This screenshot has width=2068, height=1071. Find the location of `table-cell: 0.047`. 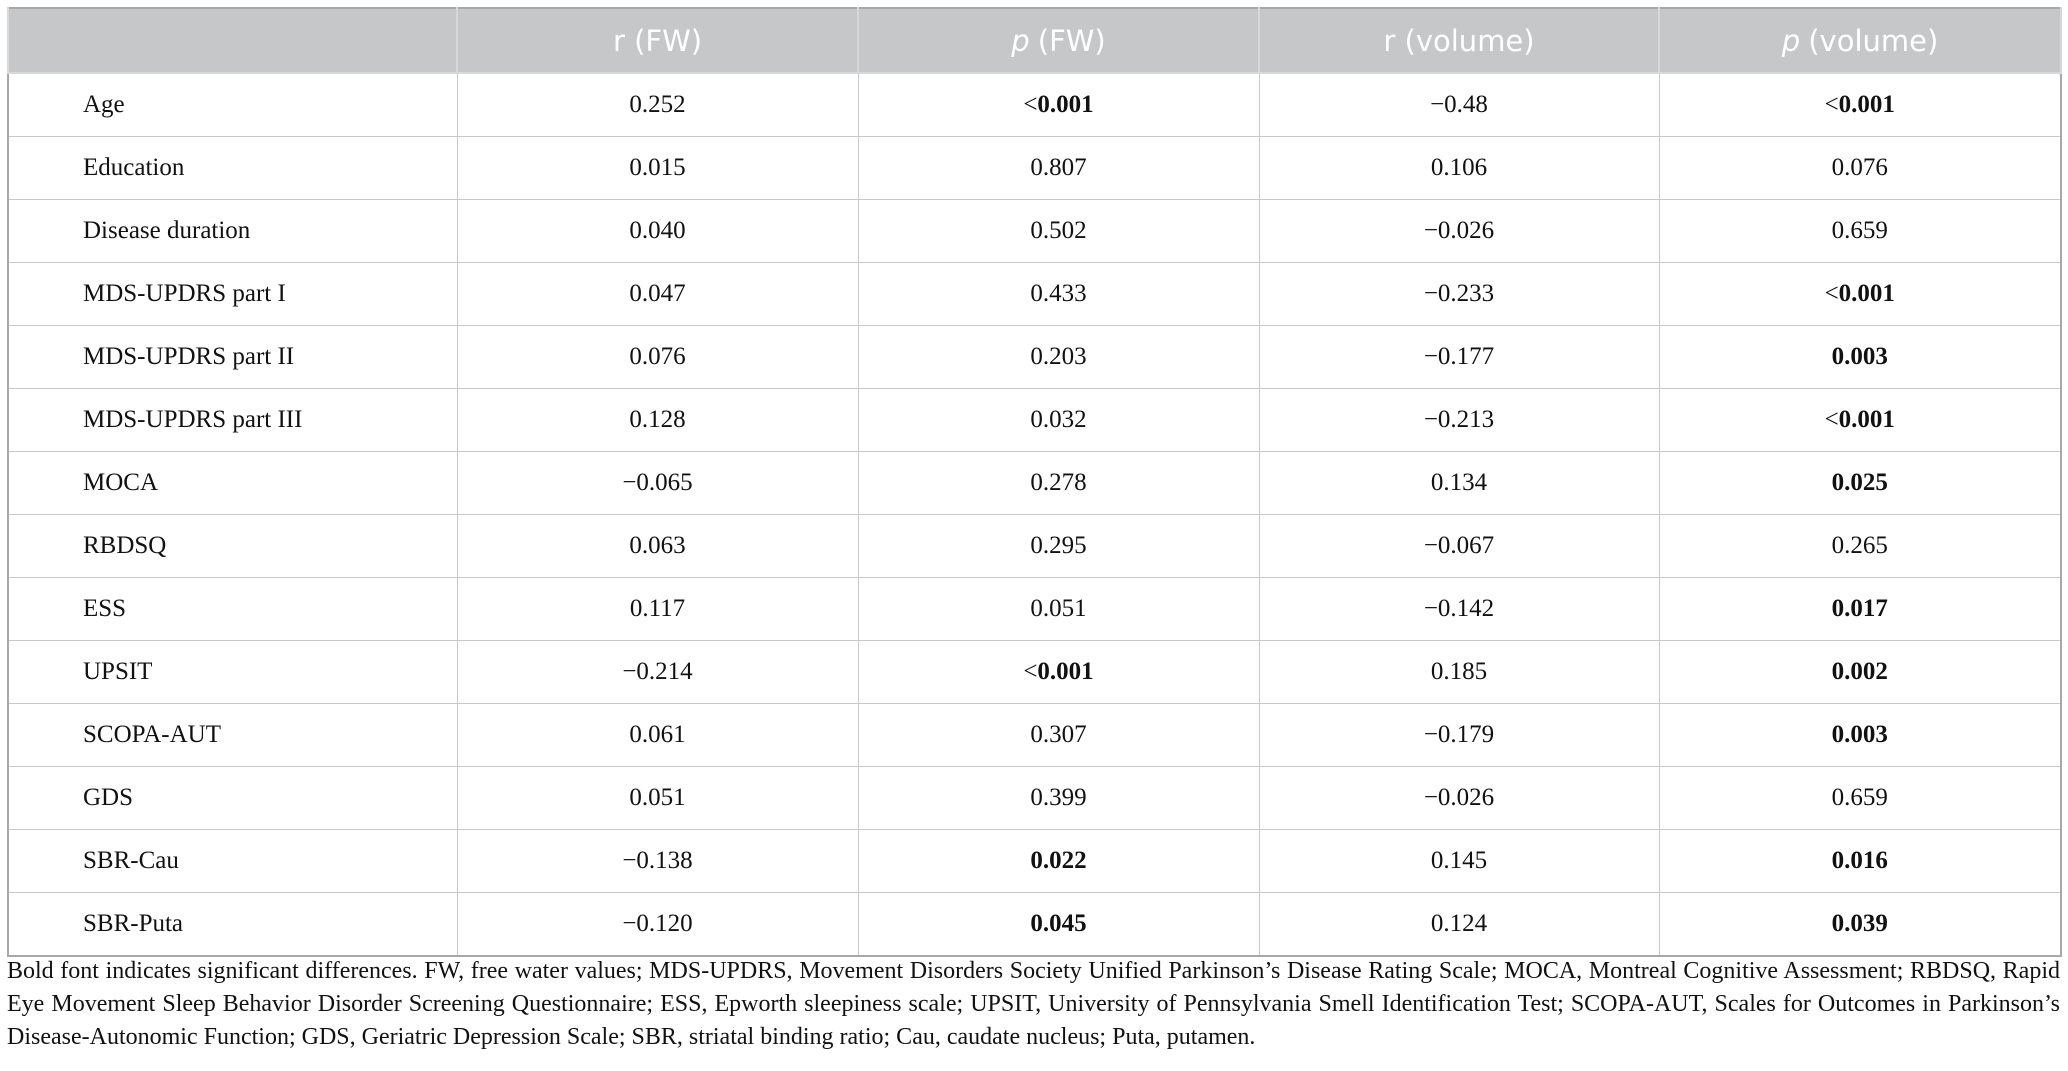

table-cell: 0.047 is located at coordinates (657, 294).